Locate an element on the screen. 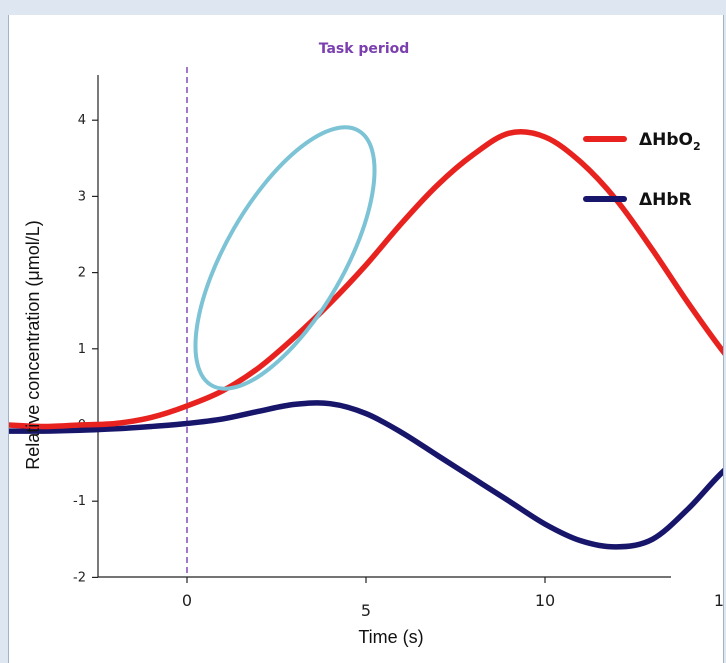  y-axis-title: Relative concentration (μmol/L) is located at coordinates (33, 344).